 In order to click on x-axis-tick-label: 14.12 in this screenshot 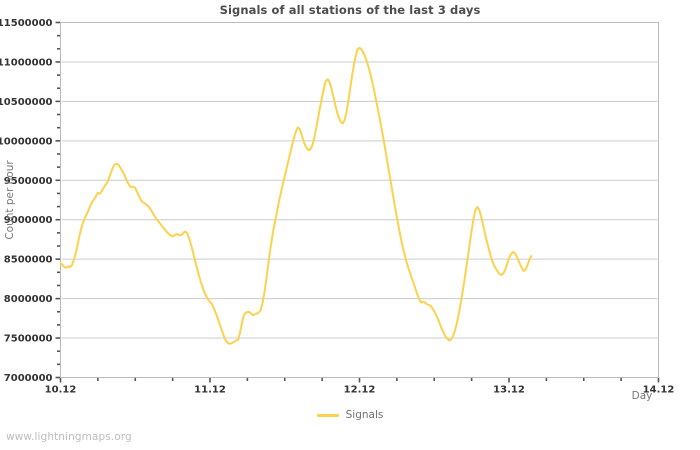, I will do `click(659, 390)`.